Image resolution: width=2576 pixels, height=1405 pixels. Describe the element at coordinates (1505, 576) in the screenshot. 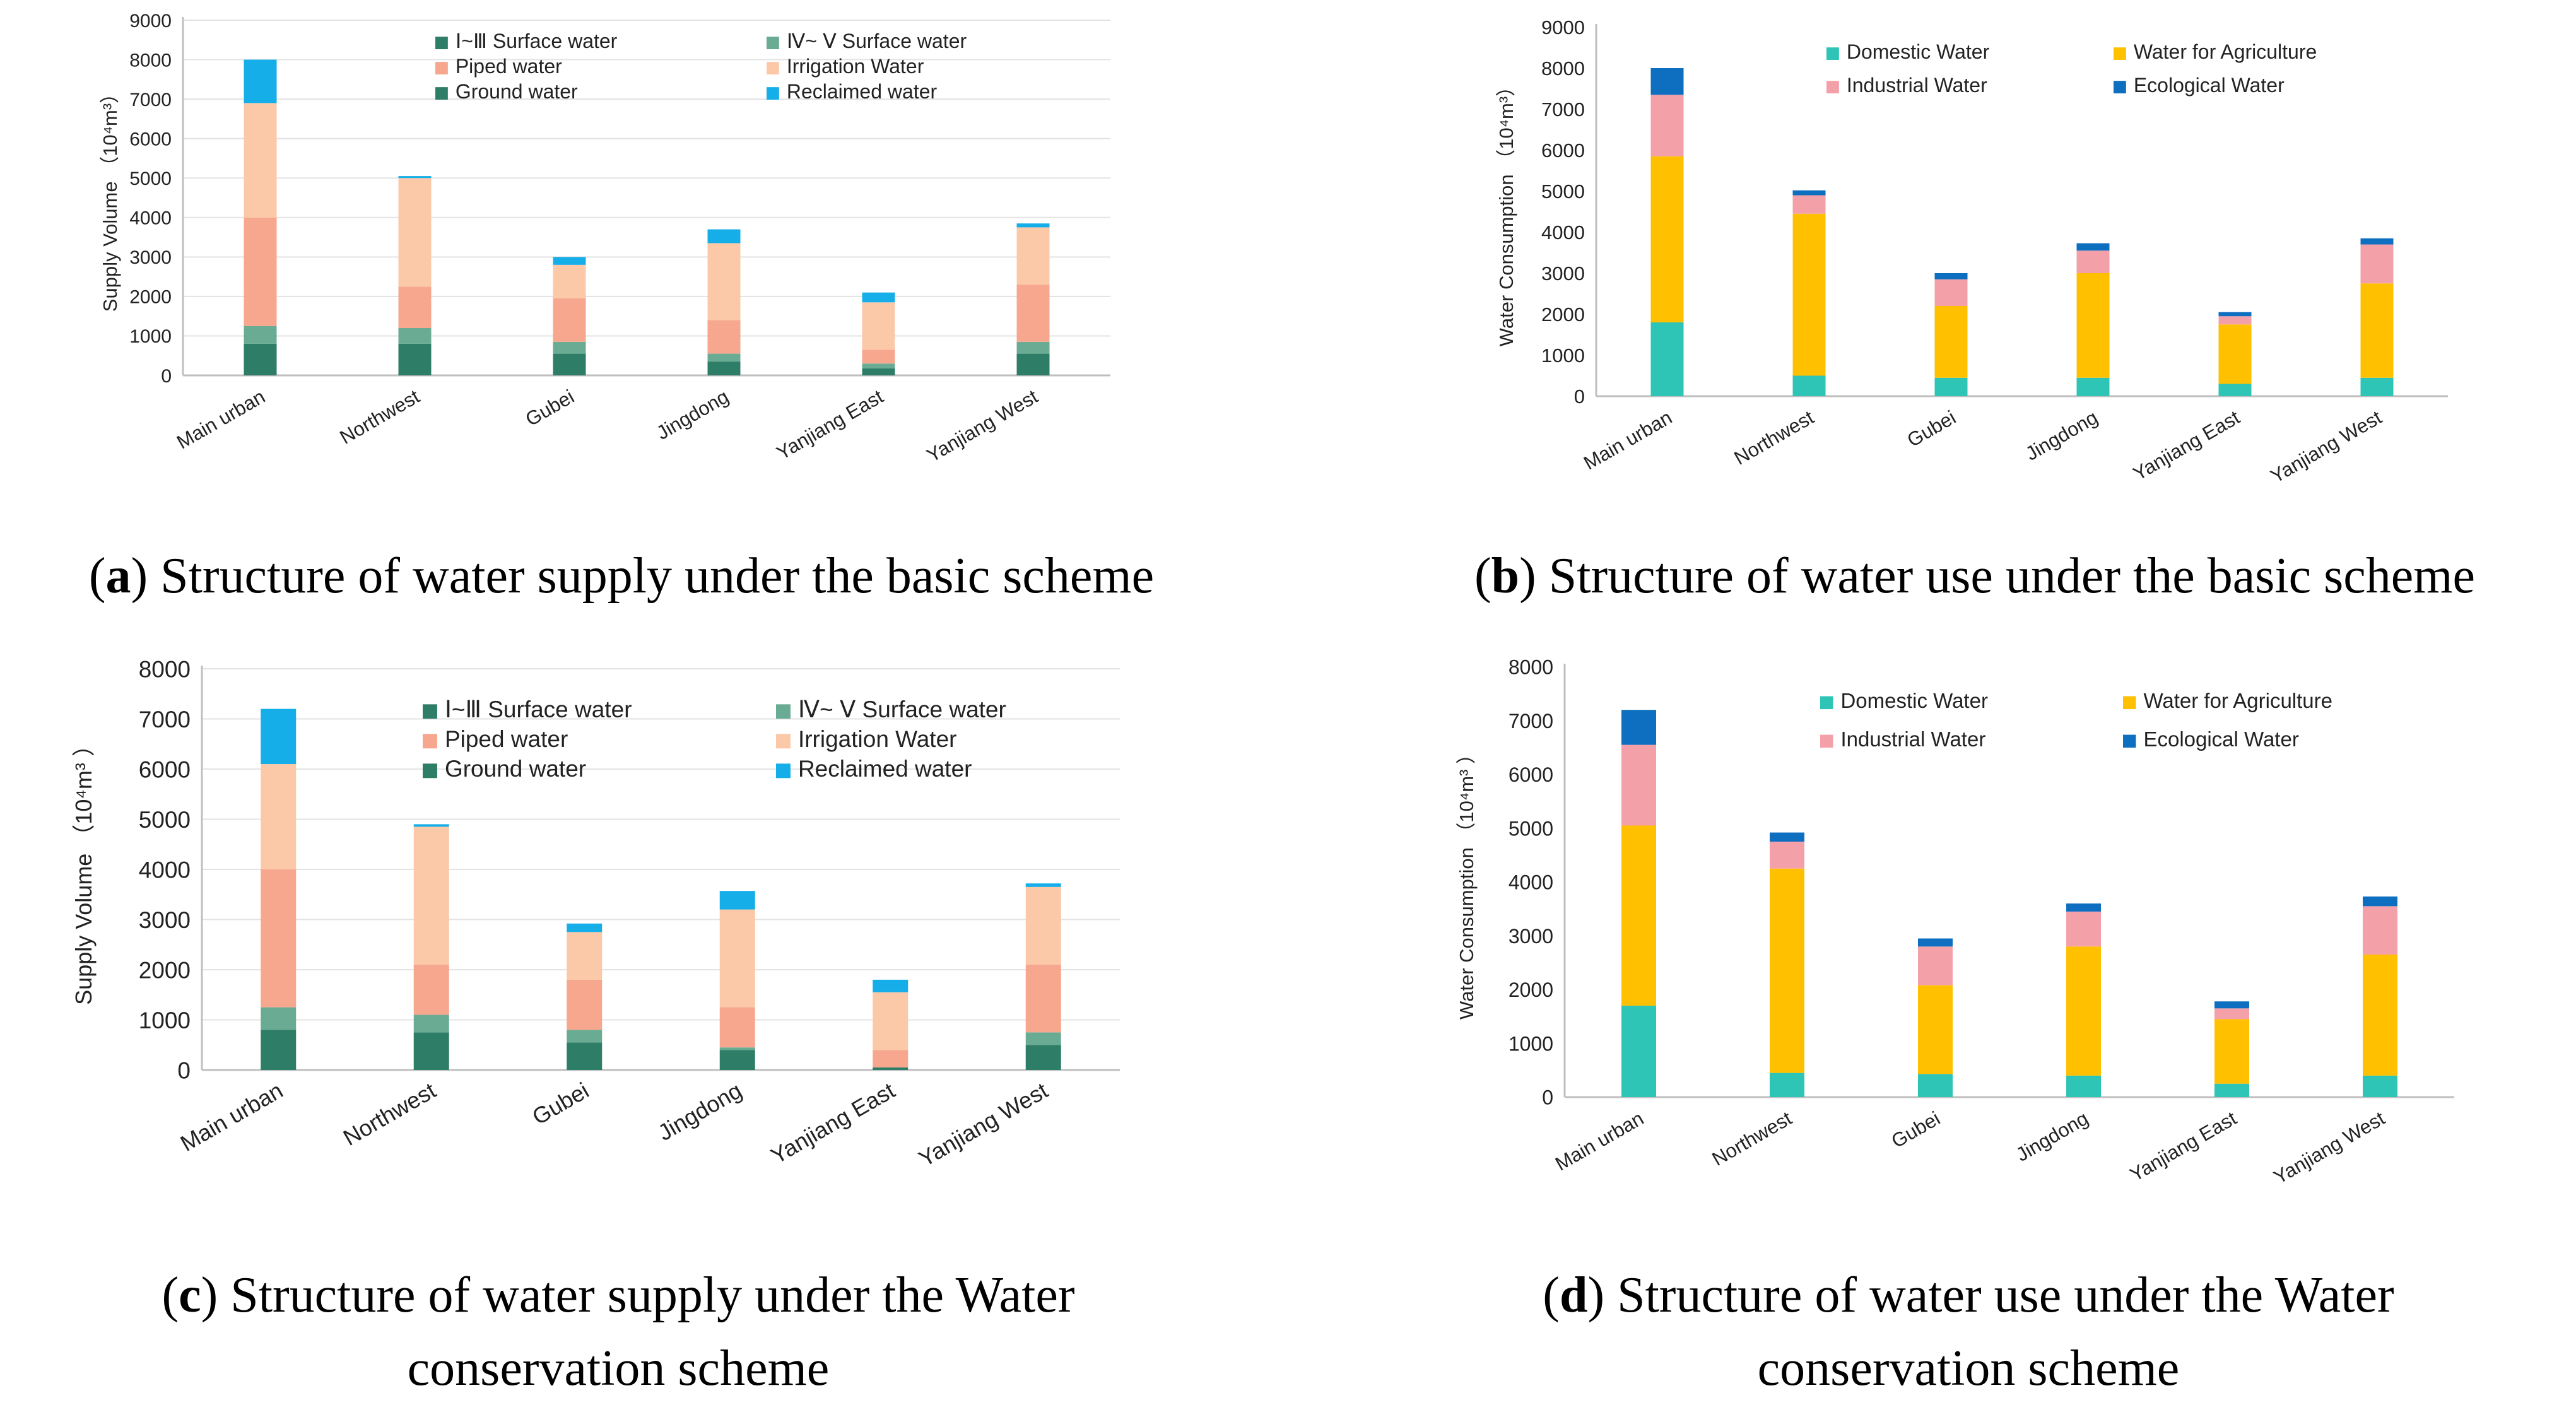

I see `caption-b-letter: b` at that location.